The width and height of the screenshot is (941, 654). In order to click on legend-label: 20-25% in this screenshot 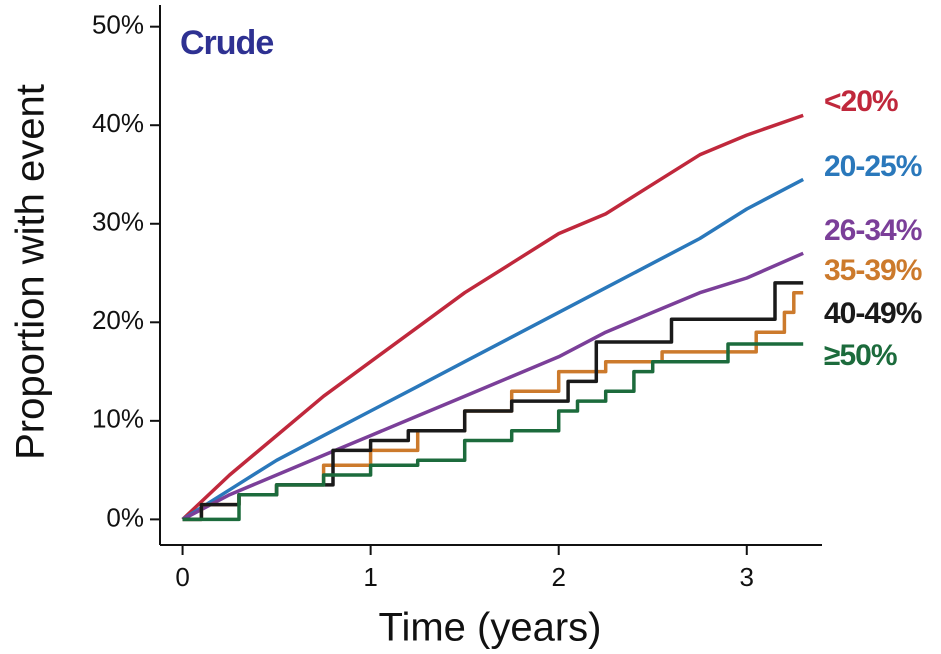, I will do `click(873, 166)`.